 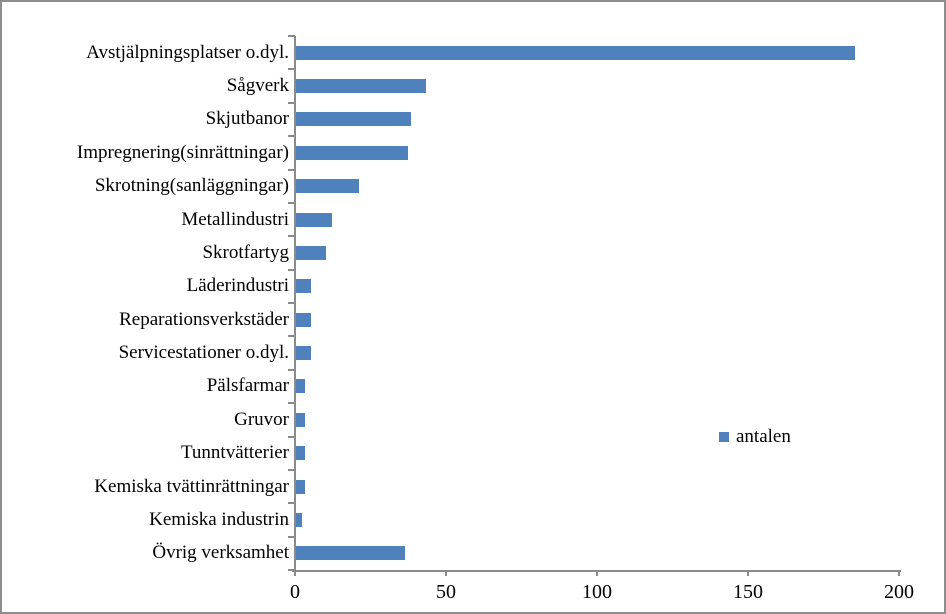 I want to click on x-axis-tick-label: 150, so click(x=748, y=592).